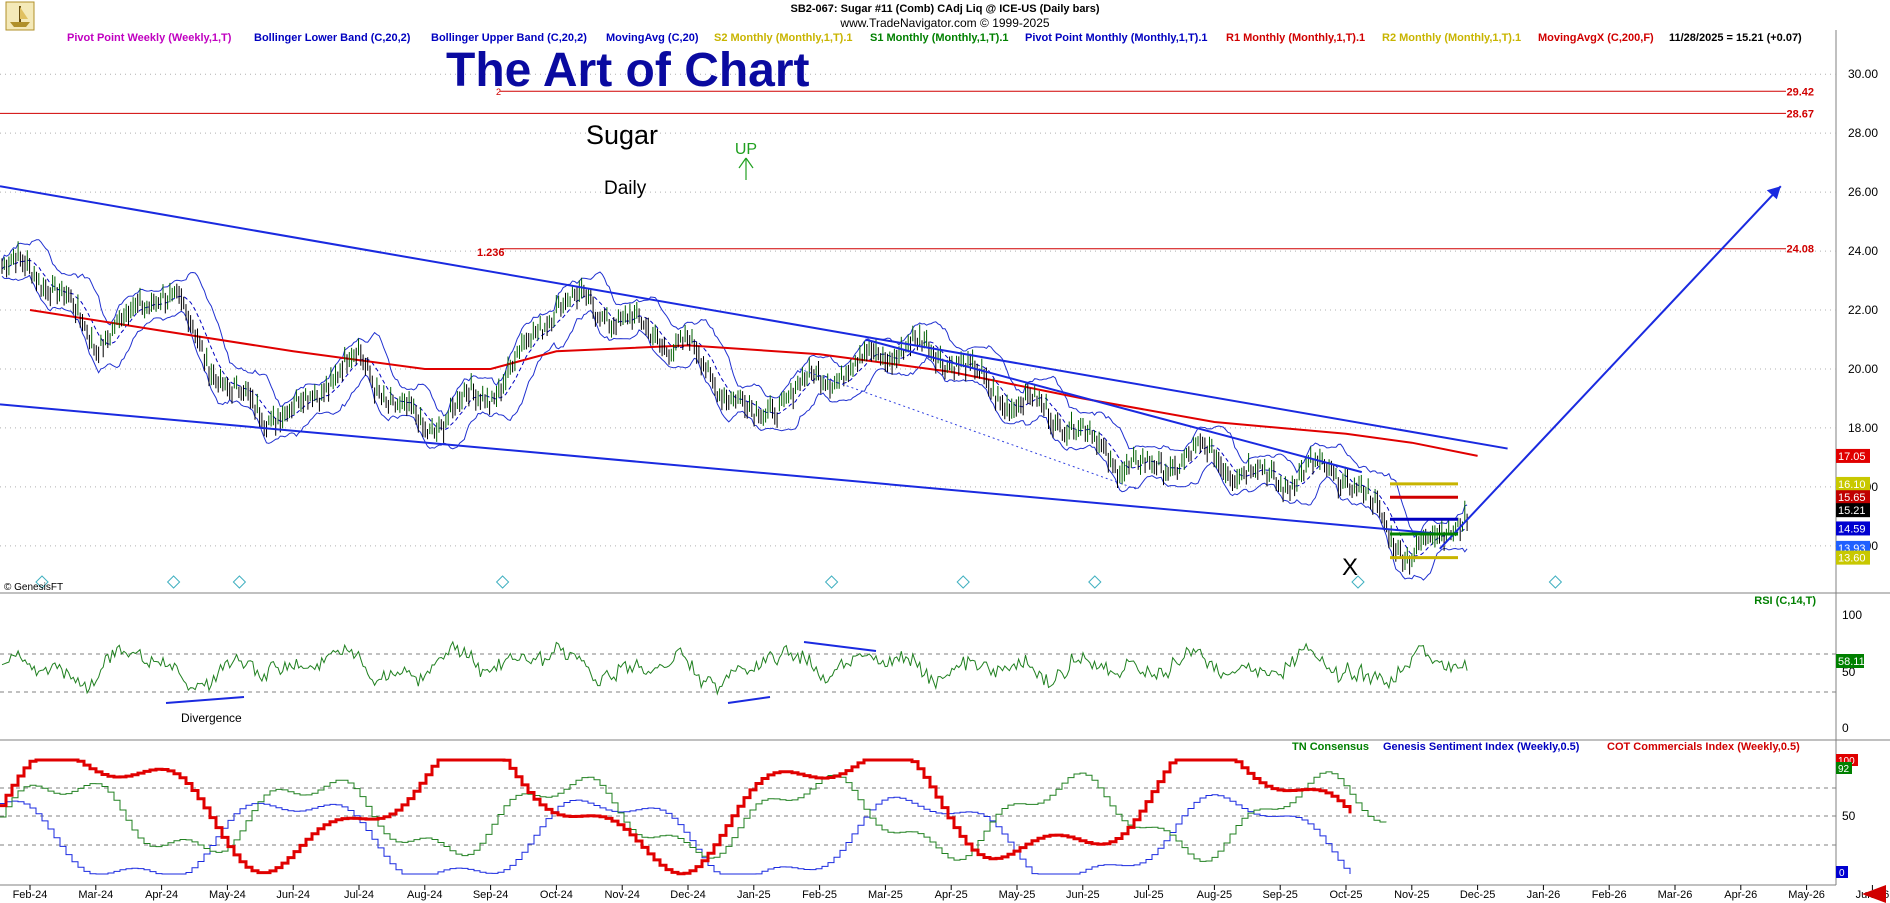  I want to click on price-tag-text: 15.21, so click(1852, 511).